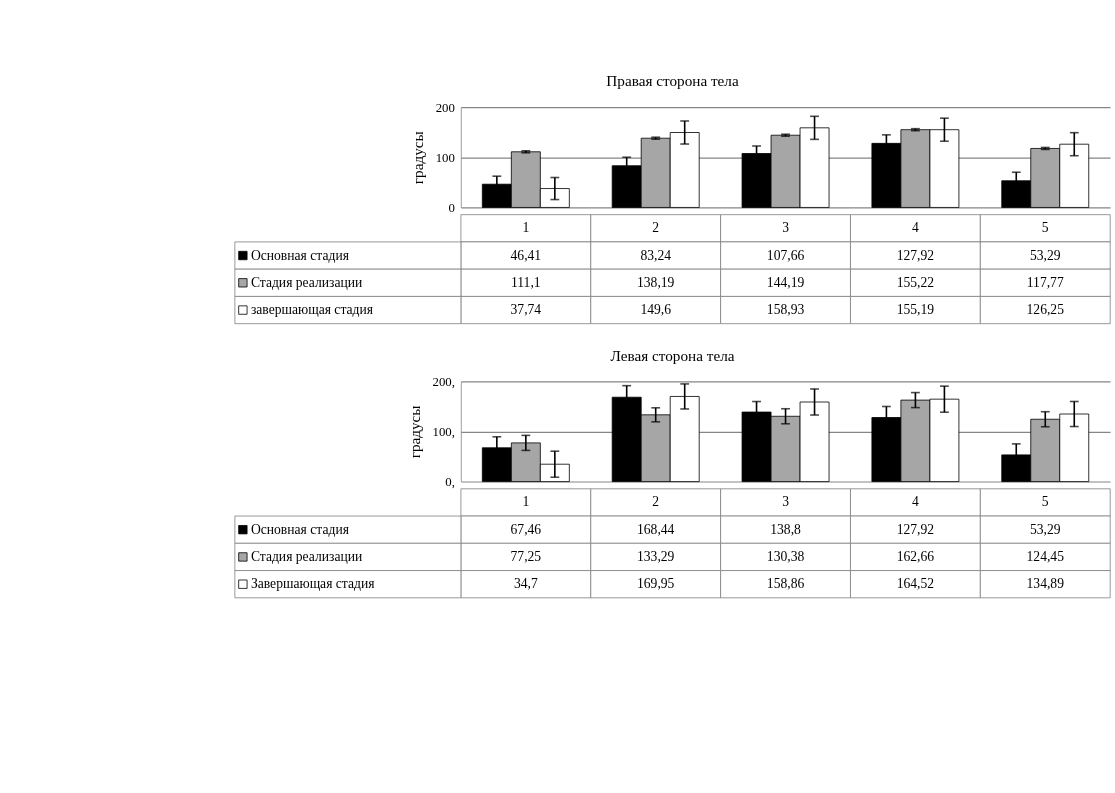  I want to click on data-label: 111,1, so click(526, 282).